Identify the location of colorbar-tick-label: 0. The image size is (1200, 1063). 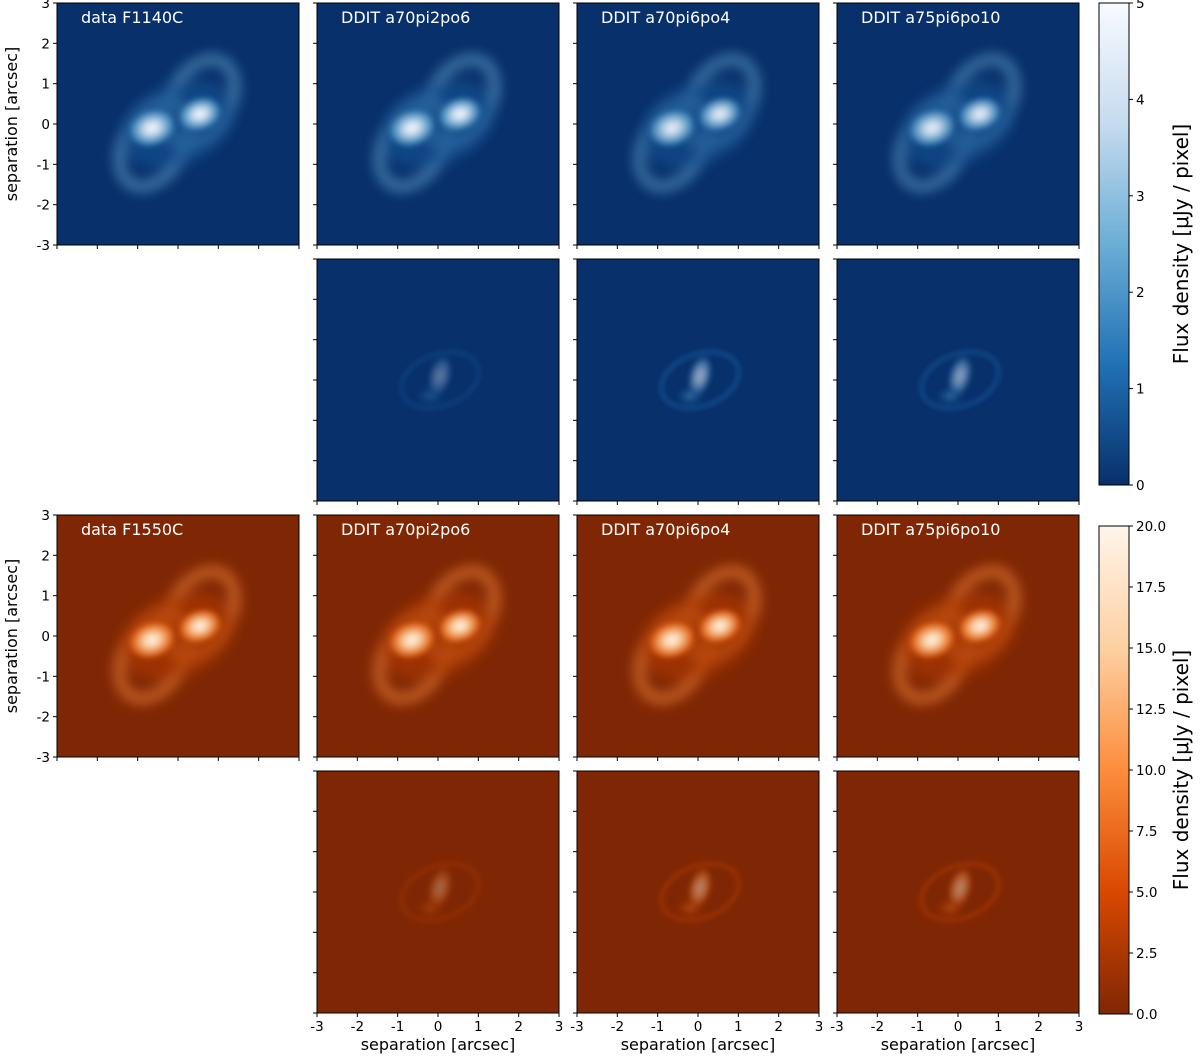
(1140, 486).